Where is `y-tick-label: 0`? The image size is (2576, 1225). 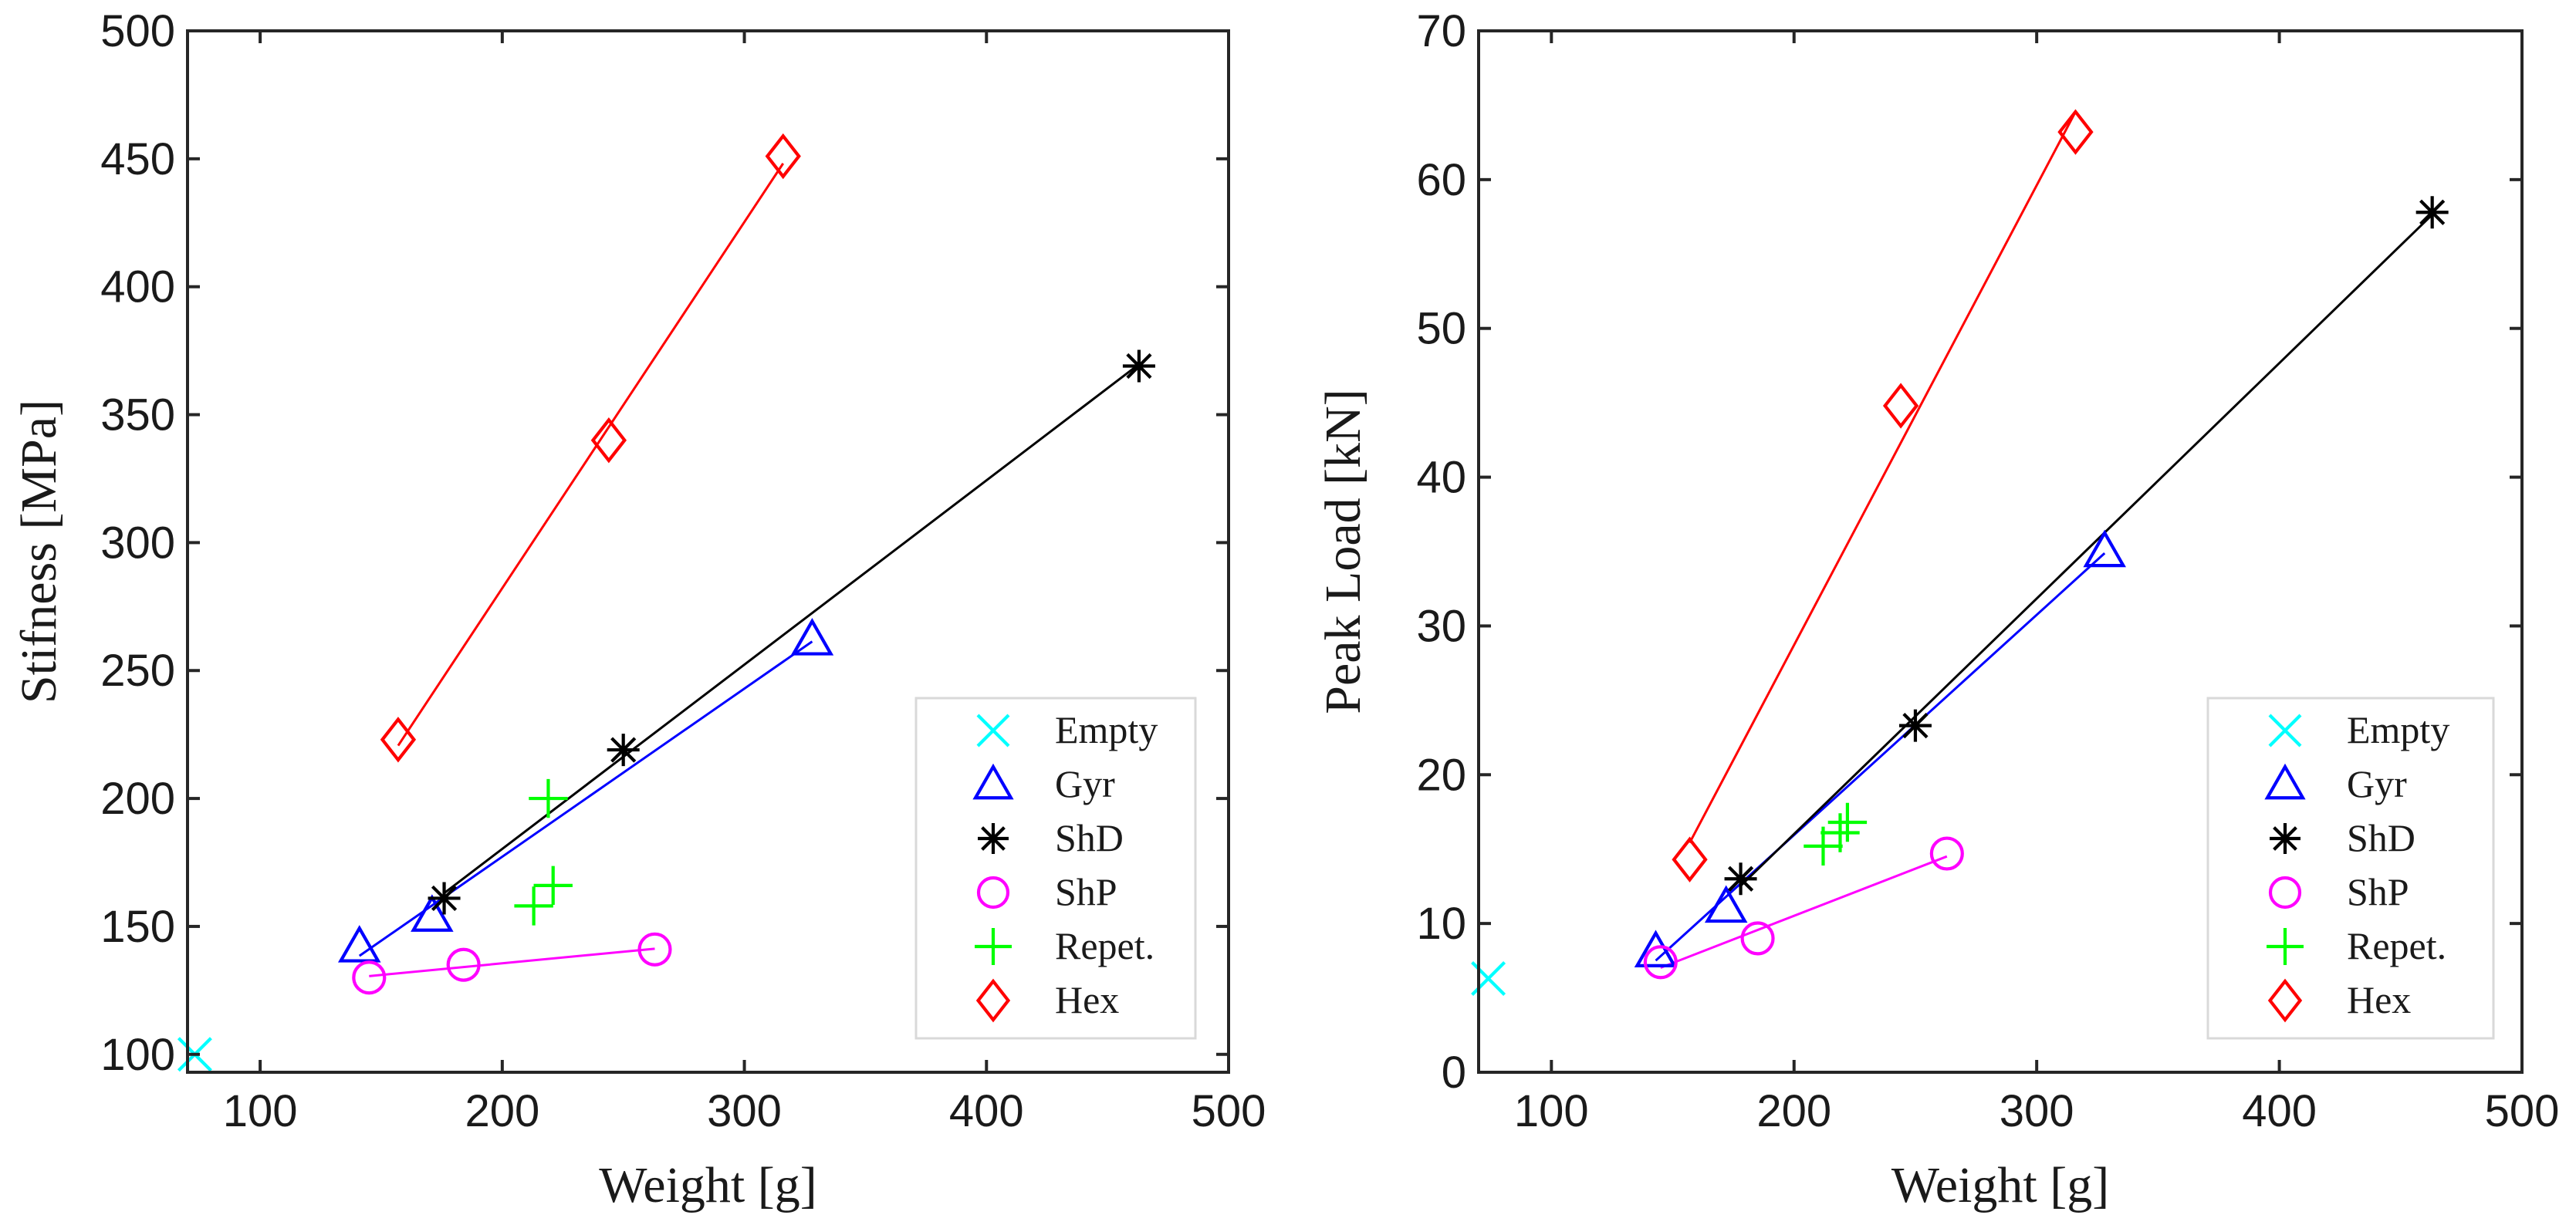
y-tick-label: 0 is located at coordinates (1454, 1073).